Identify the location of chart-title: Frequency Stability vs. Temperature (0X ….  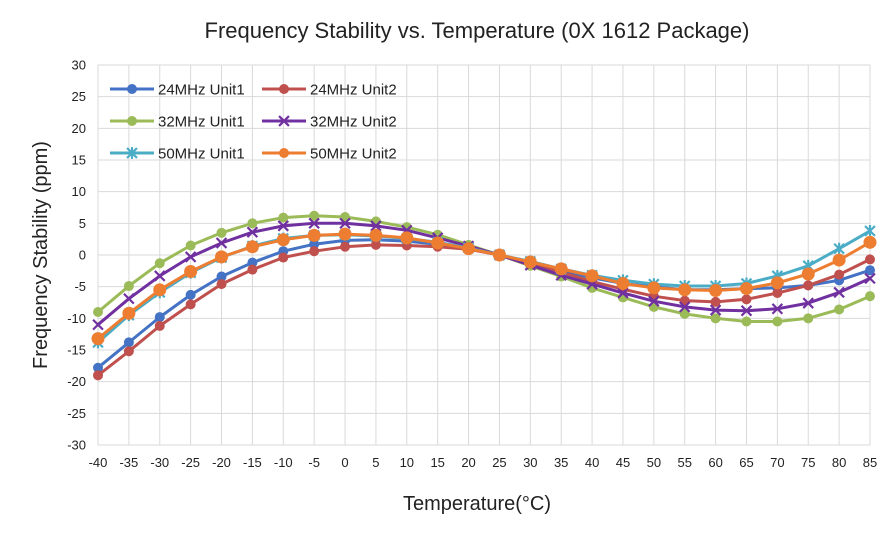
(477, 30).